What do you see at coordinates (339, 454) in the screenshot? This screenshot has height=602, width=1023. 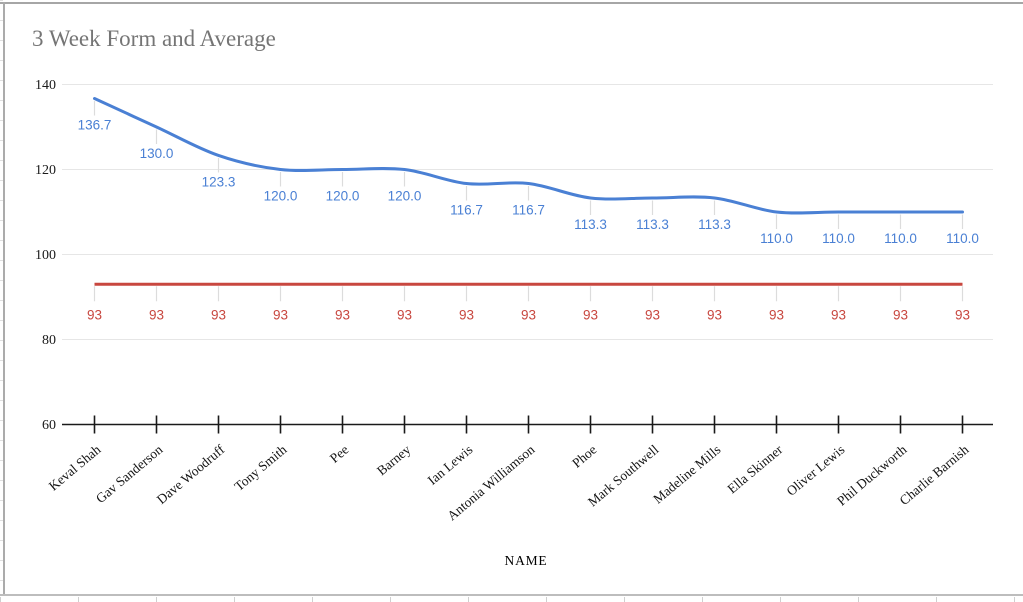 I see `x-category-label: Pee` at bounding box center [339, 454].